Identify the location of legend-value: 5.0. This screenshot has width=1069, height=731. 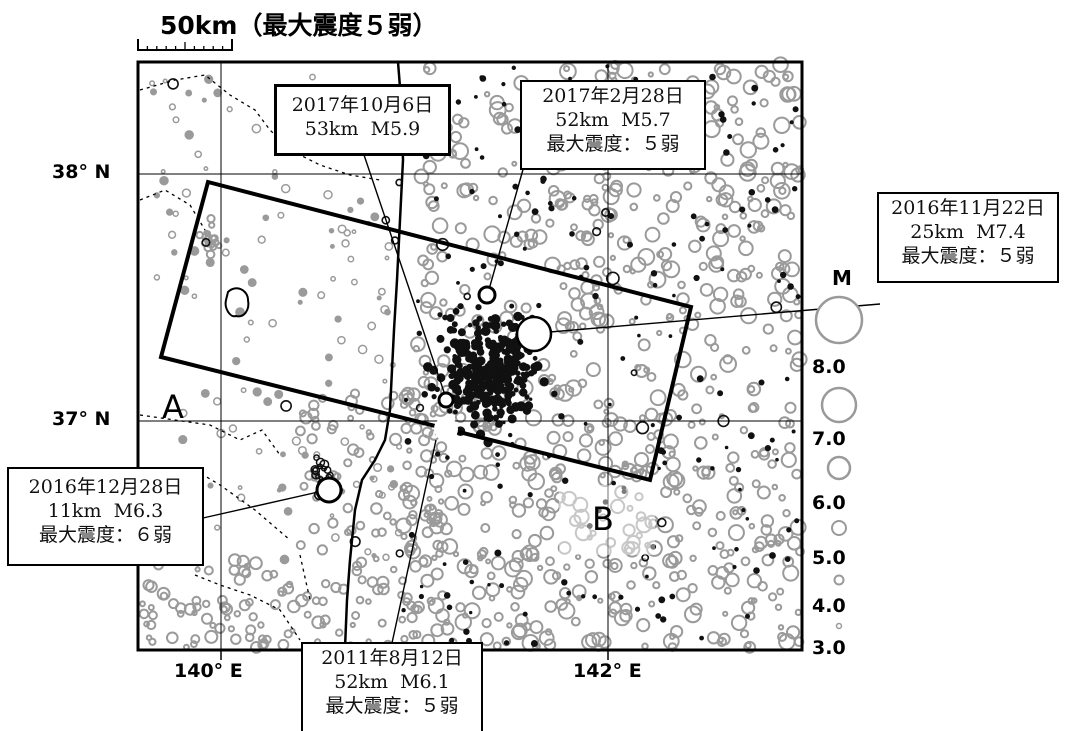
(829, 558).